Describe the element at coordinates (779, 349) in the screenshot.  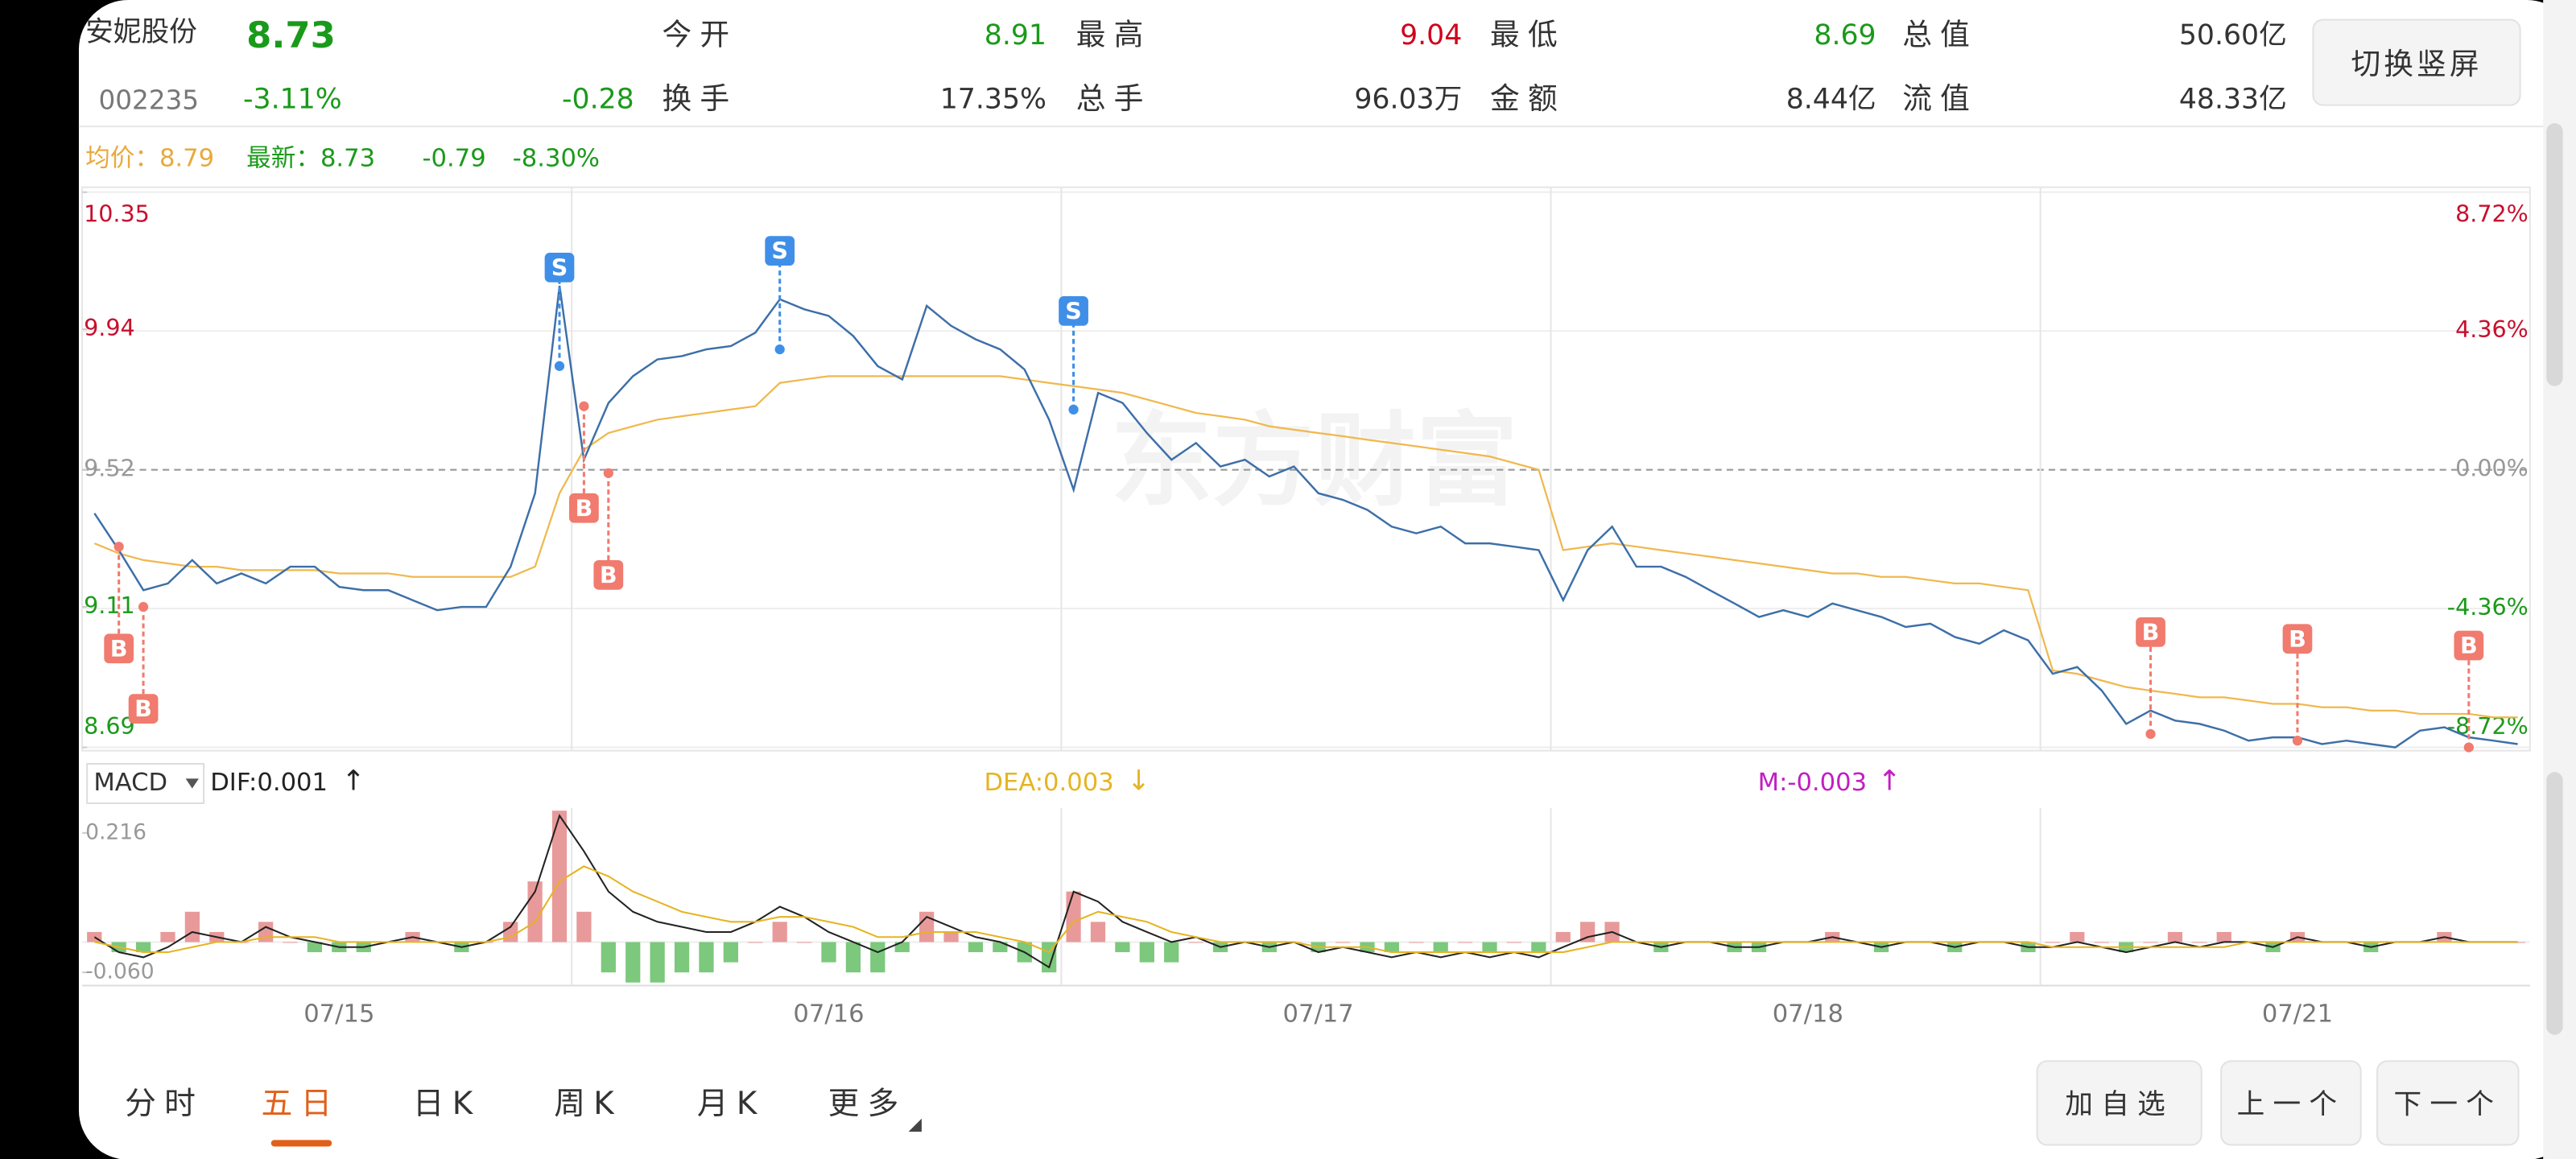
I see `sell-marker-dot` at that location.